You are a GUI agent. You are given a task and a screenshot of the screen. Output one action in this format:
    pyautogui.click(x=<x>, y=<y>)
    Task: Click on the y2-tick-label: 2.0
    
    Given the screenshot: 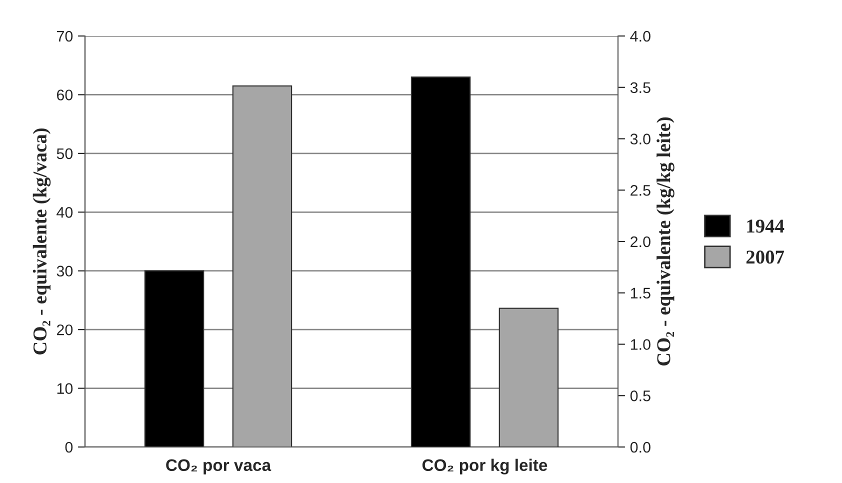 What is the action you would take?
    pyautogui.click(x=640, y=242)
    